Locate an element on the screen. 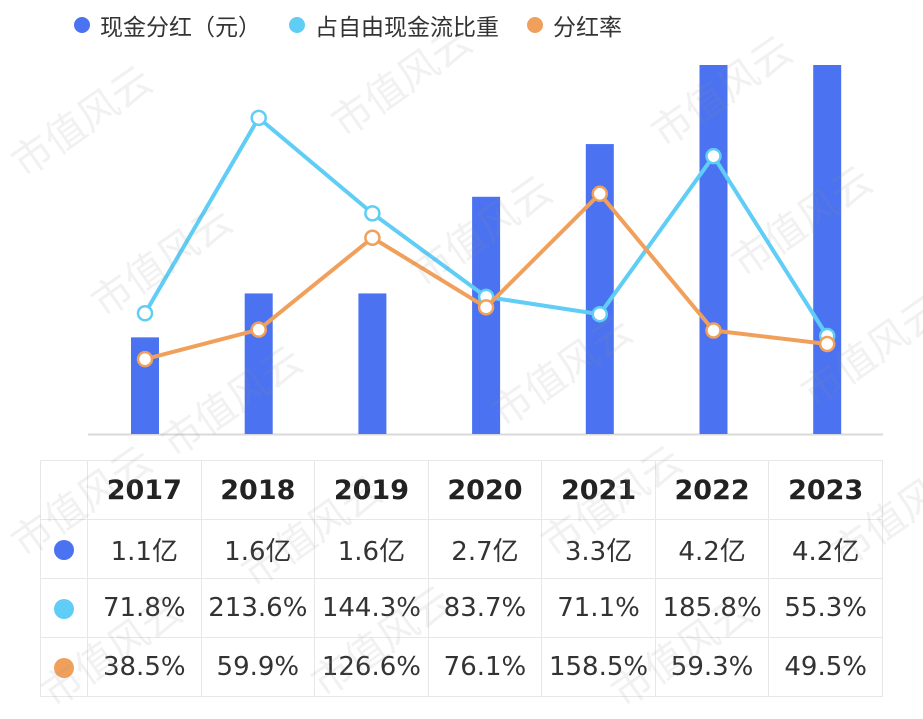  table-year-header: 2017 is located at coordinates (144, 490).